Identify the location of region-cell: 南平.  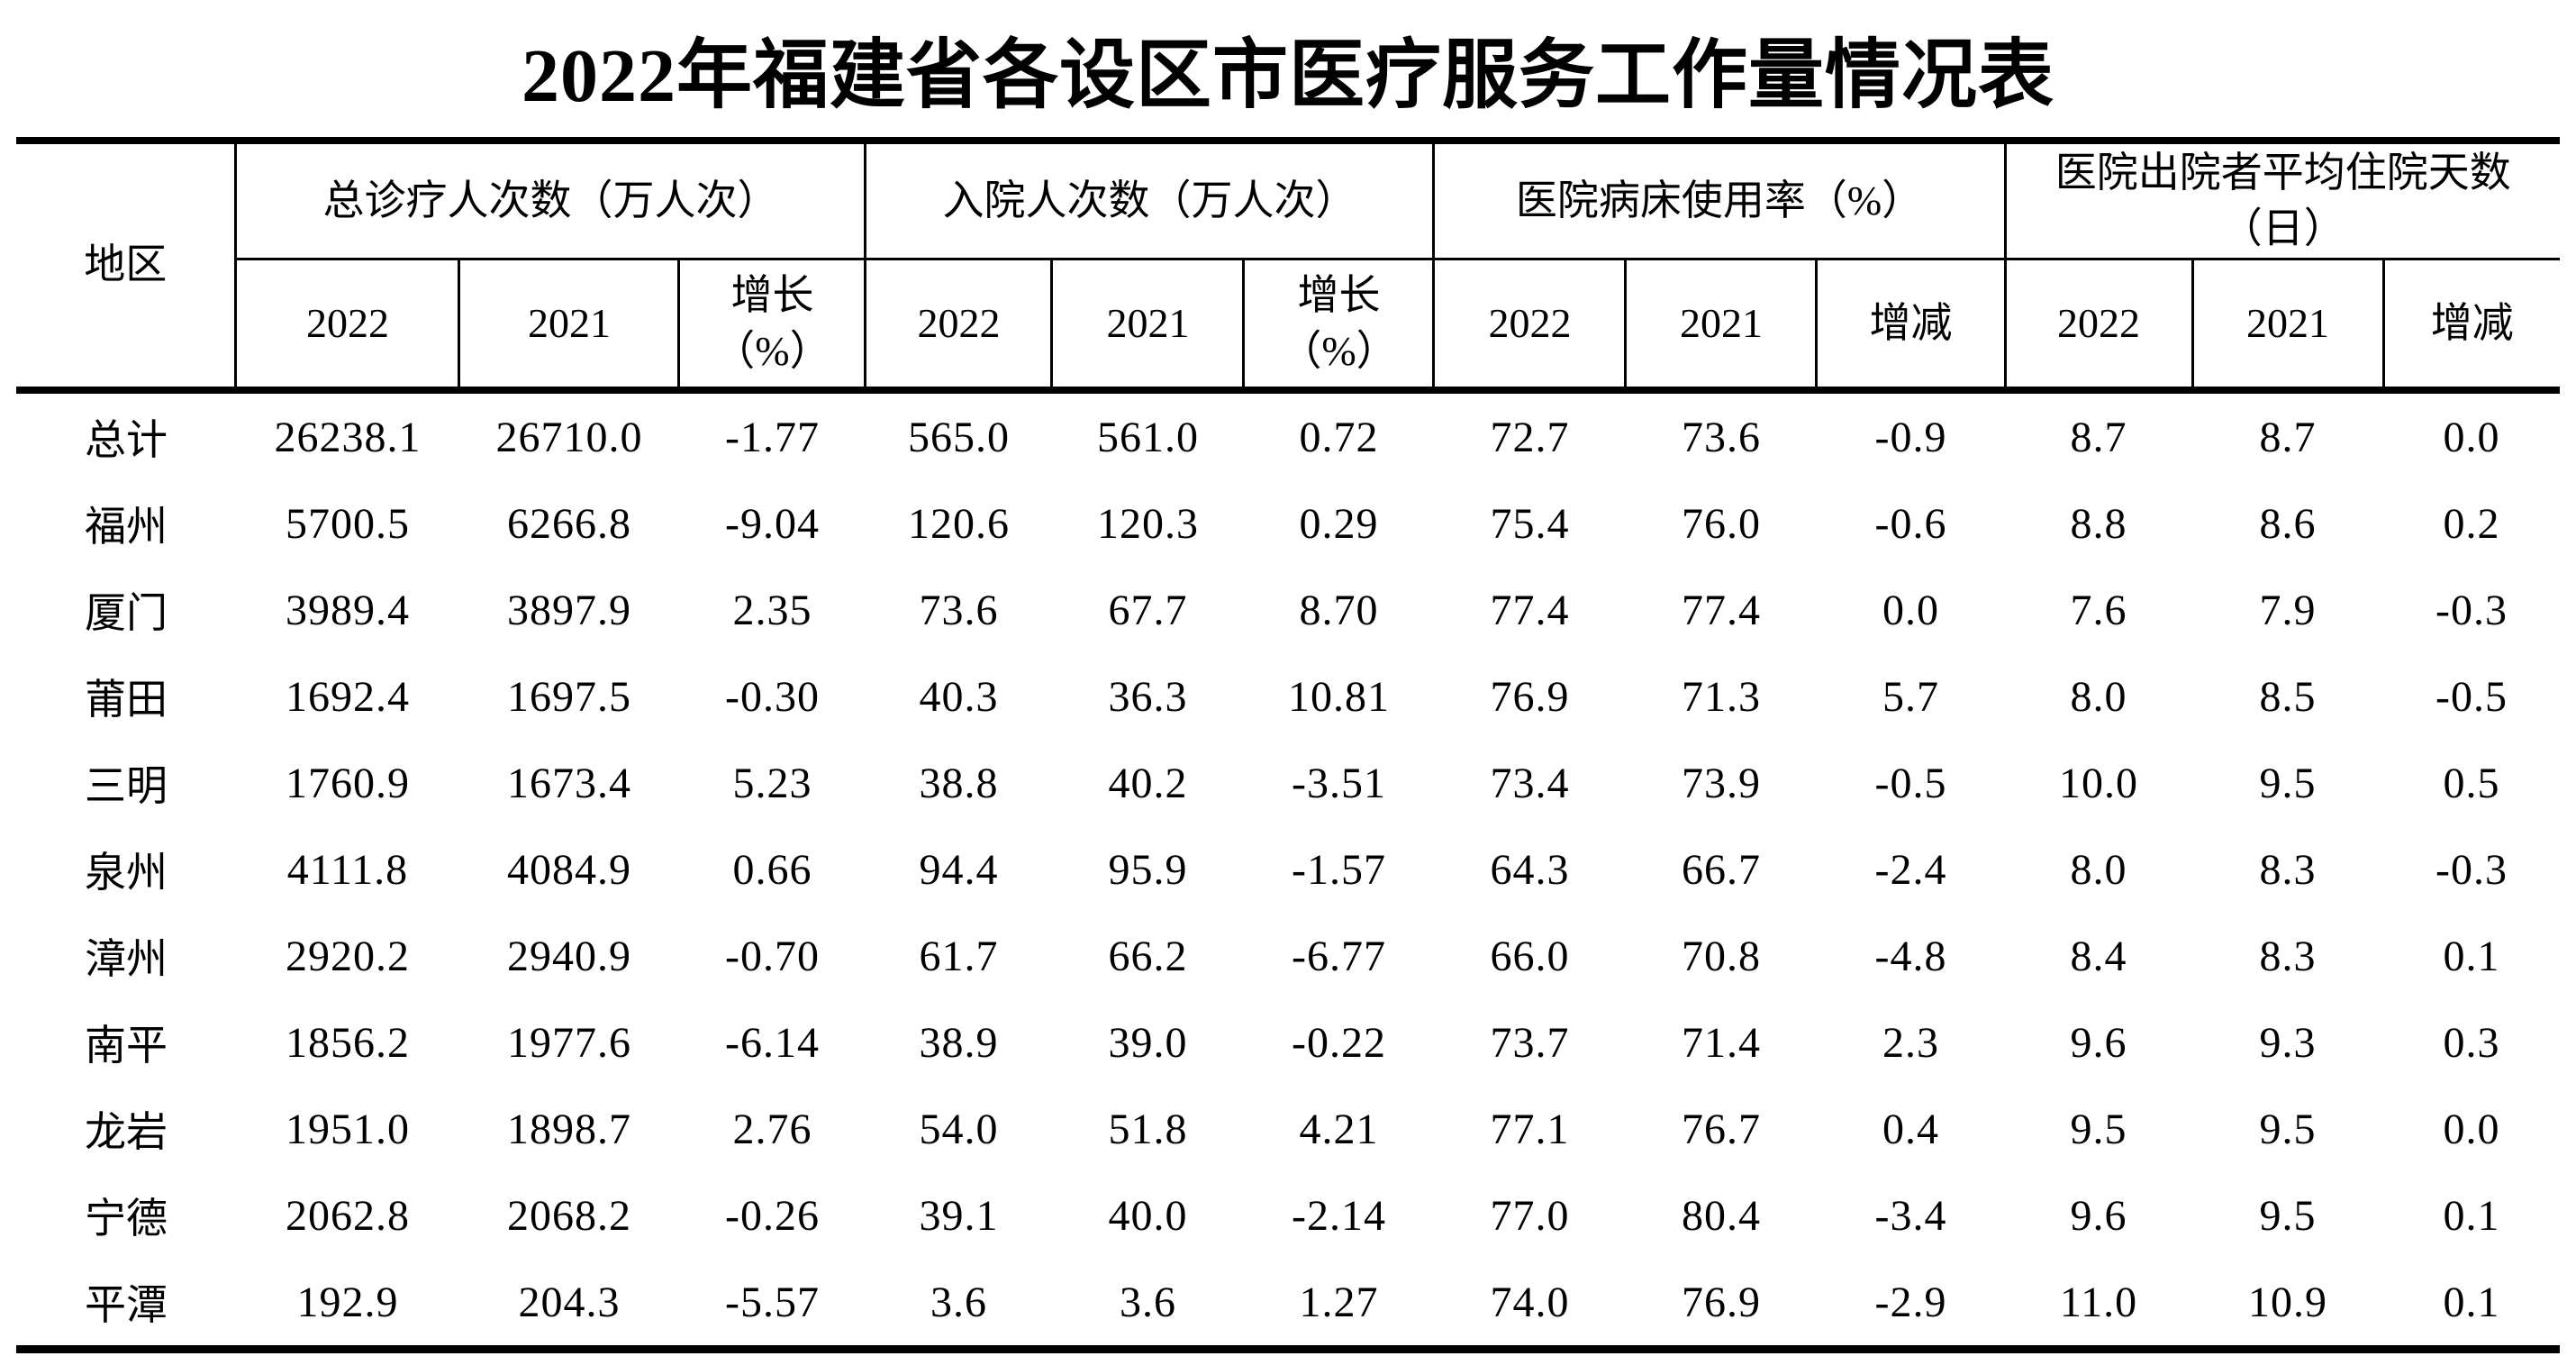
(126, 1046).